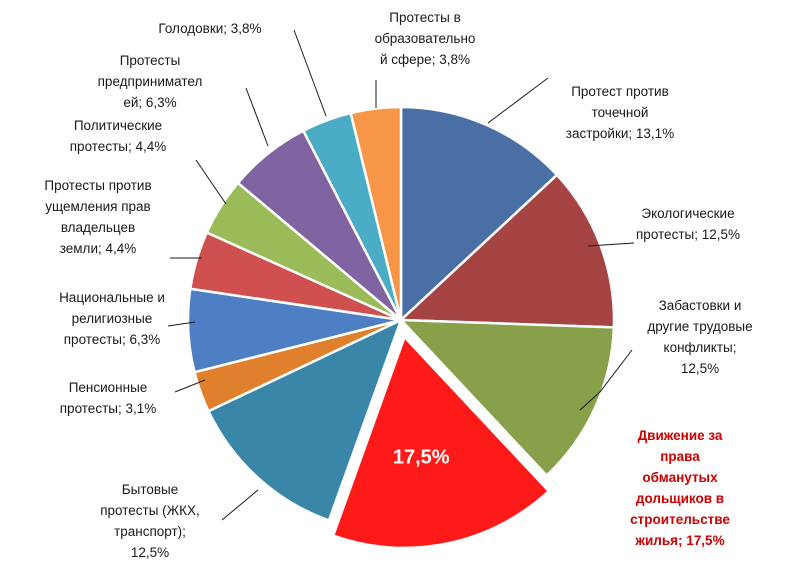  I want to click on slice-label: Пенсионные протесты; 3,1%, so click(108, 398).